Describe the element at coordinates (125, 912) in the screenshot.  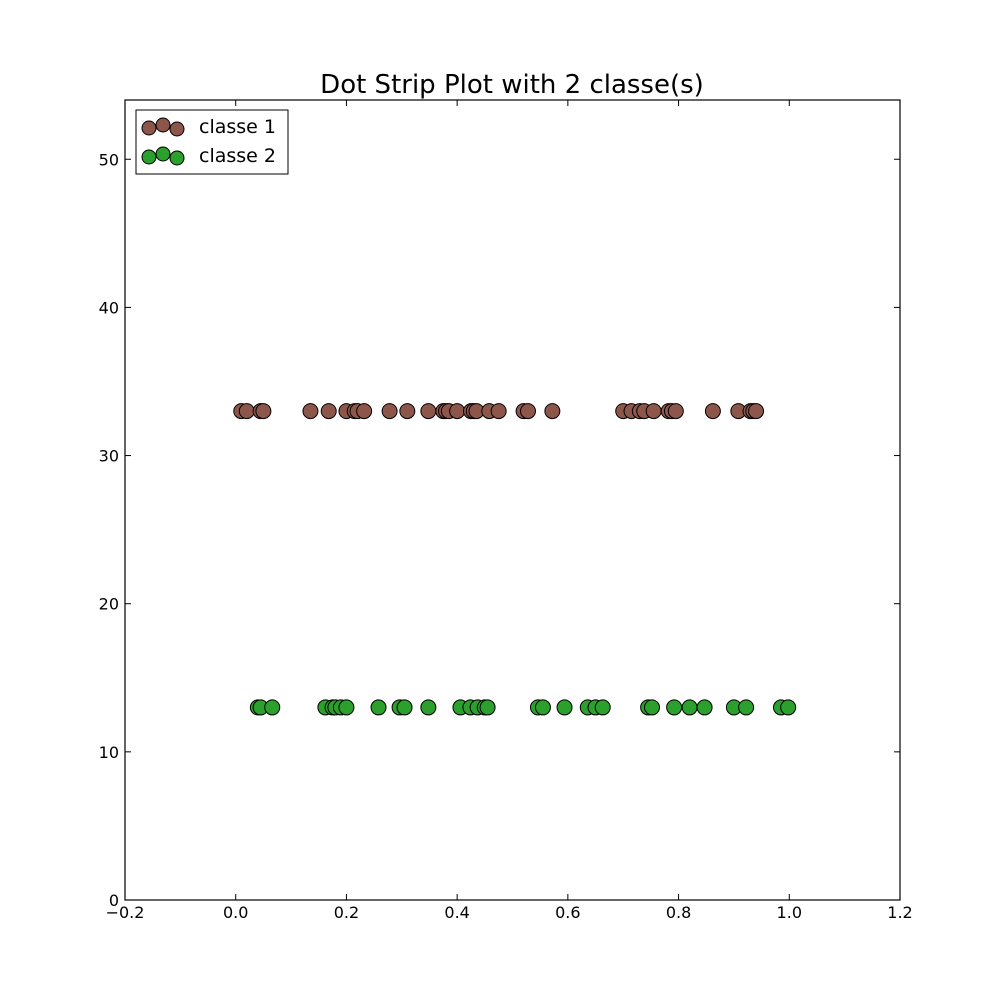
I see `x-tick-label: −0.2` at that location.